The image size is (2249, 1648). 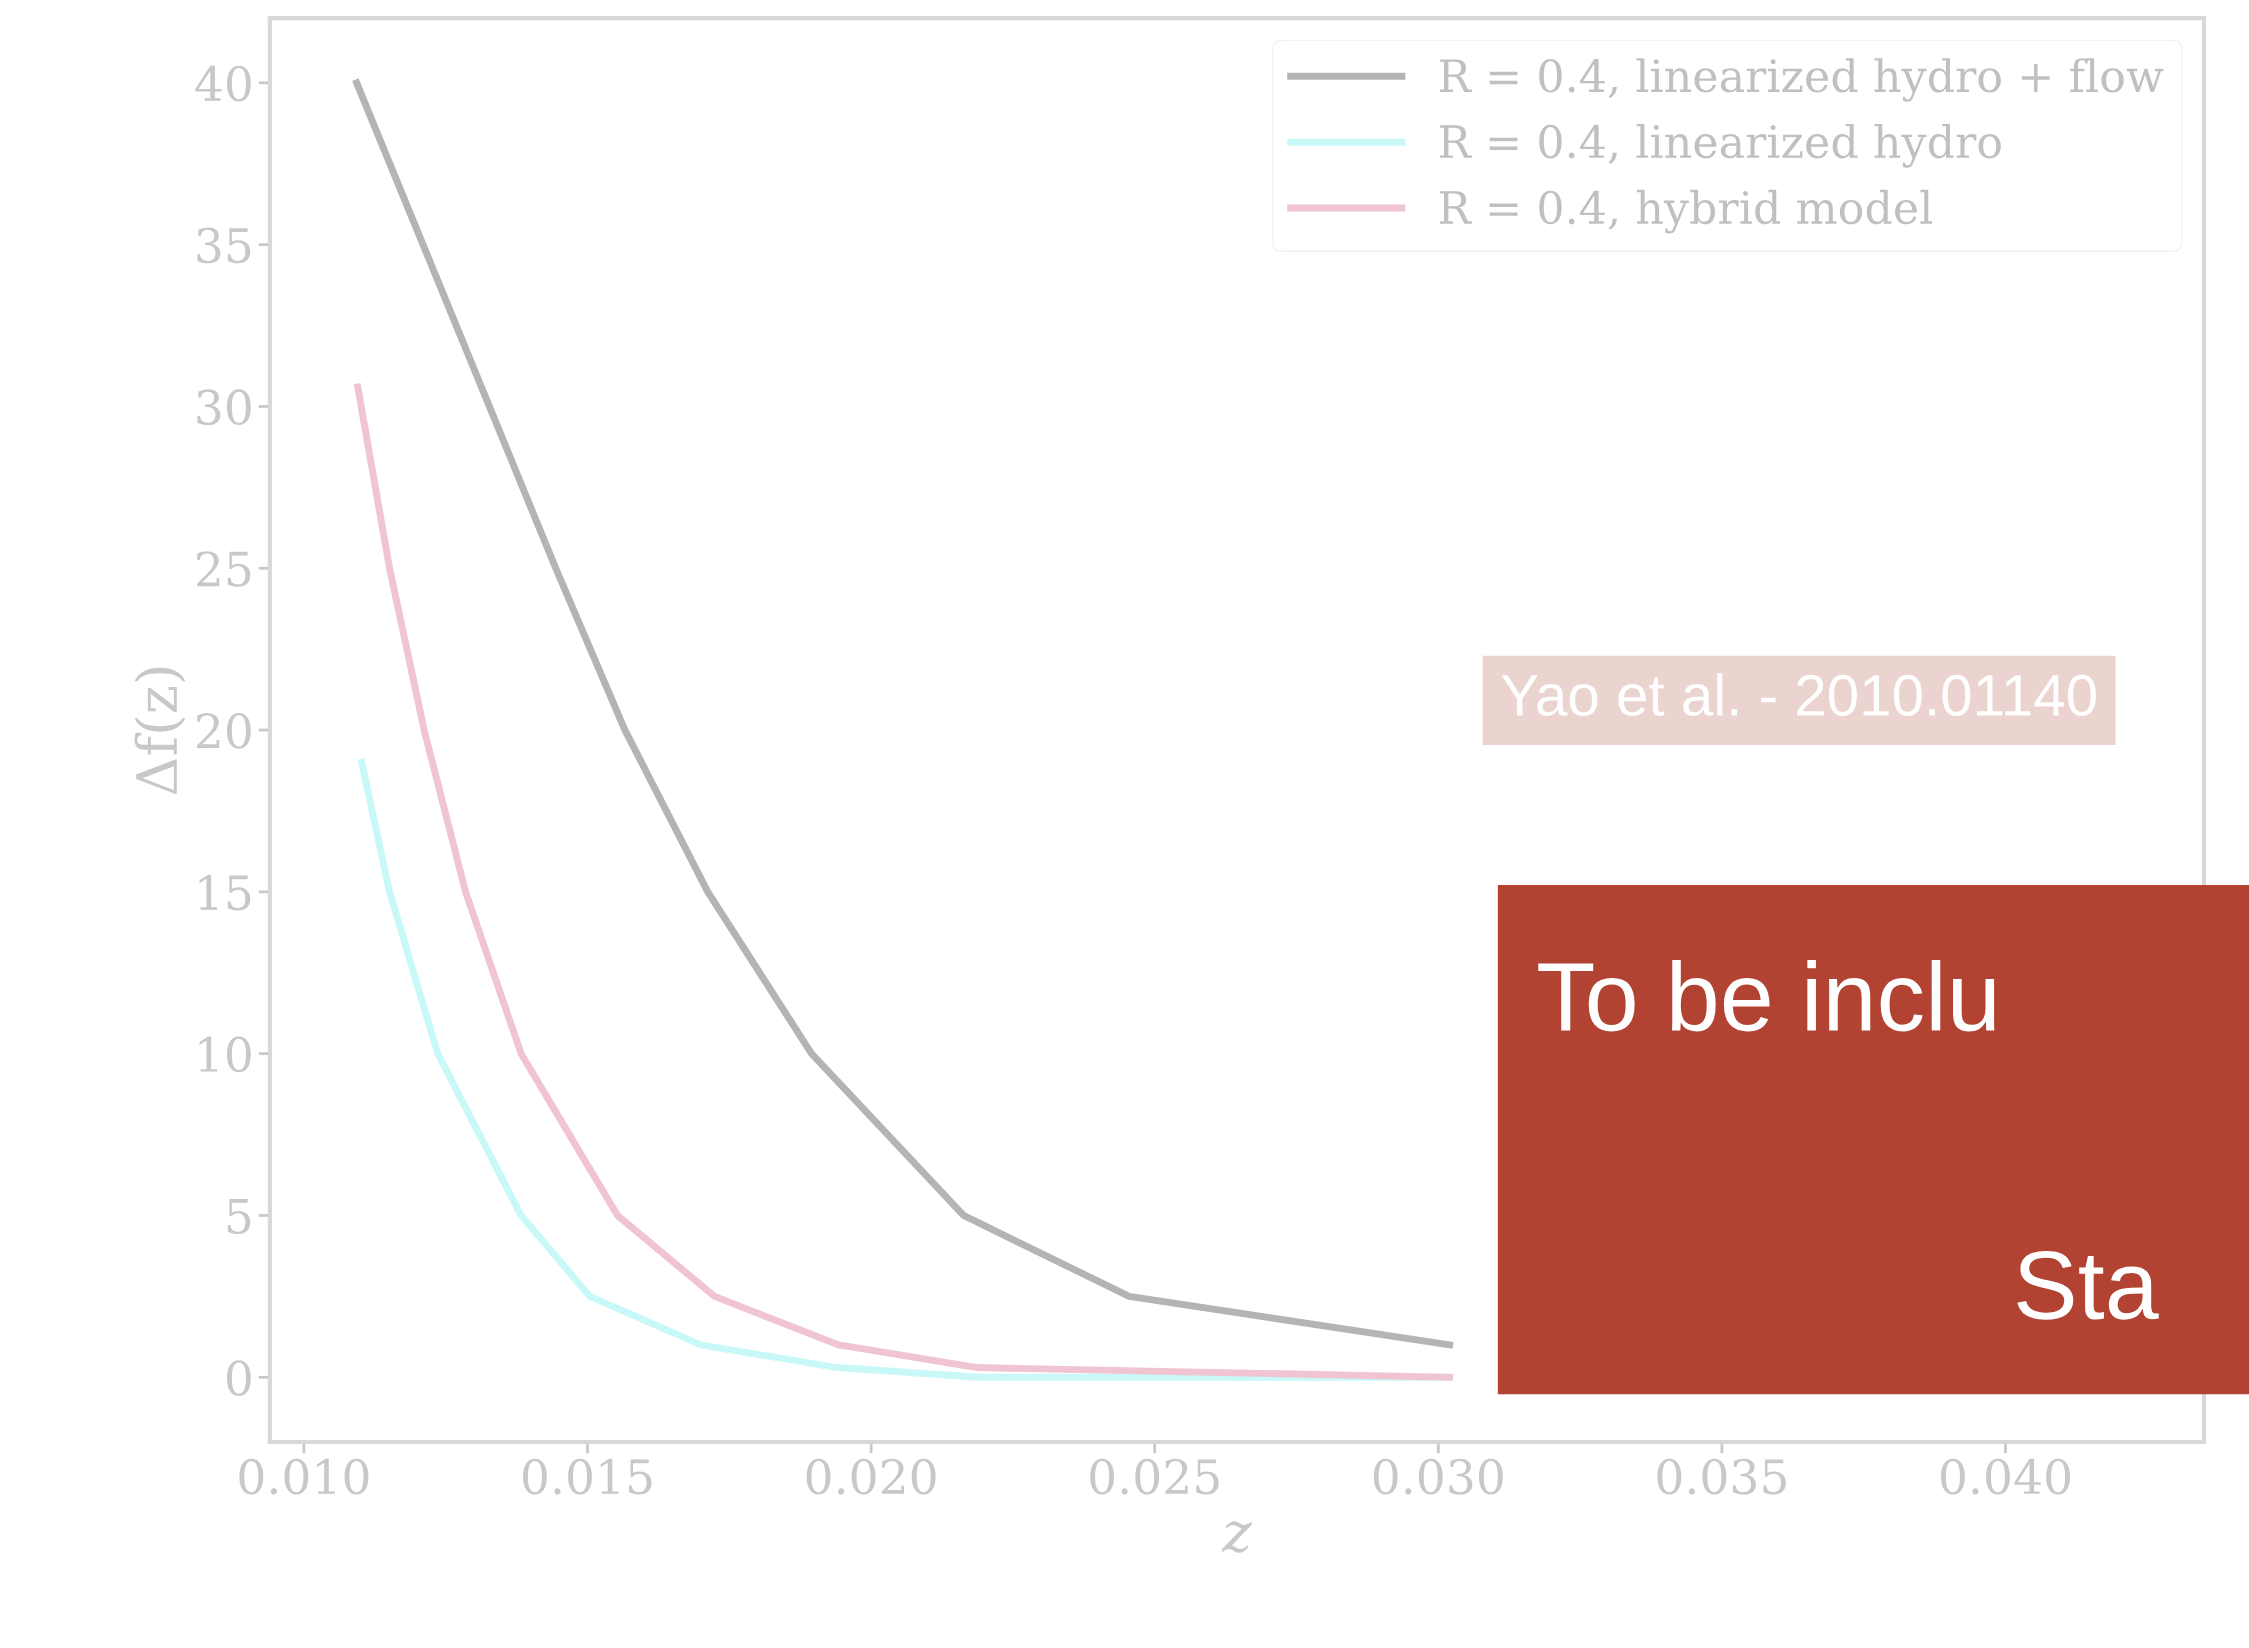 What do you see at coordinates (2088, 1285) in the screenshot?
I see `annotation: Sta` at bounding box center [2088, 1285].